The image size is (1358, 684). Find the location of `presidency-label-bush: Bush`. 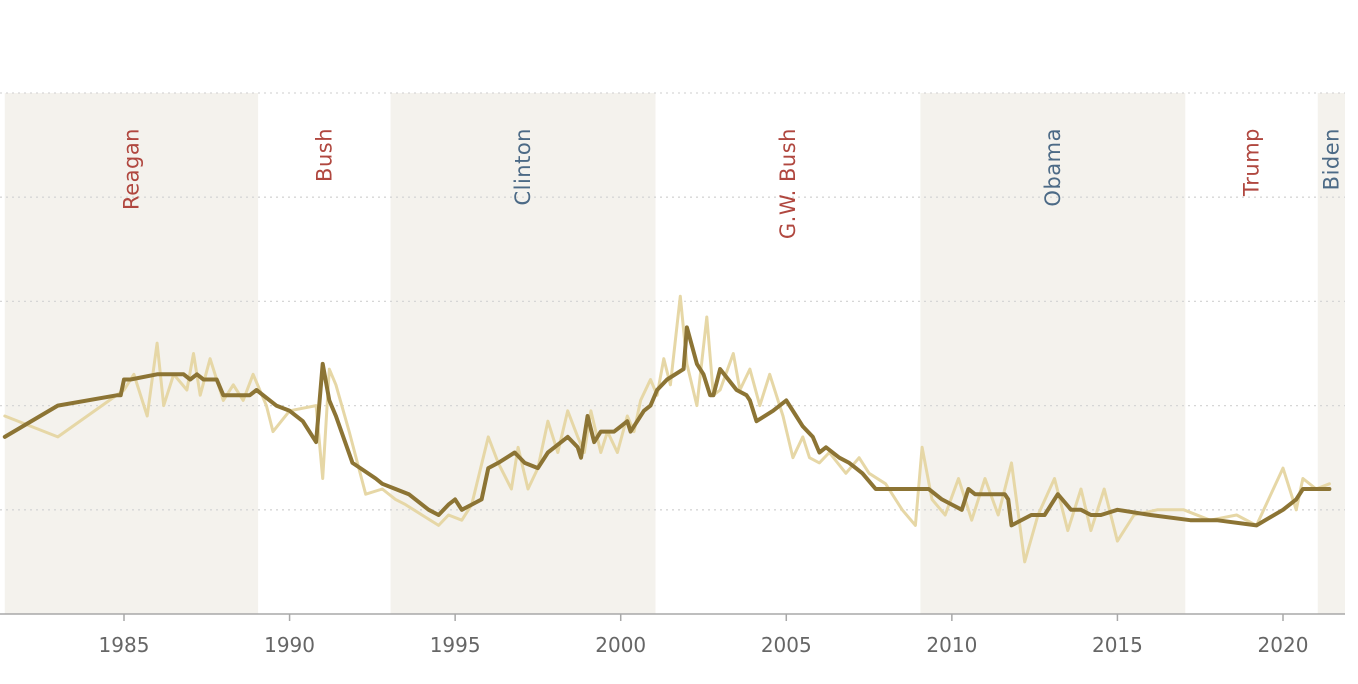

presidency-label-bush: Bush is located at coordinates (324, 155).